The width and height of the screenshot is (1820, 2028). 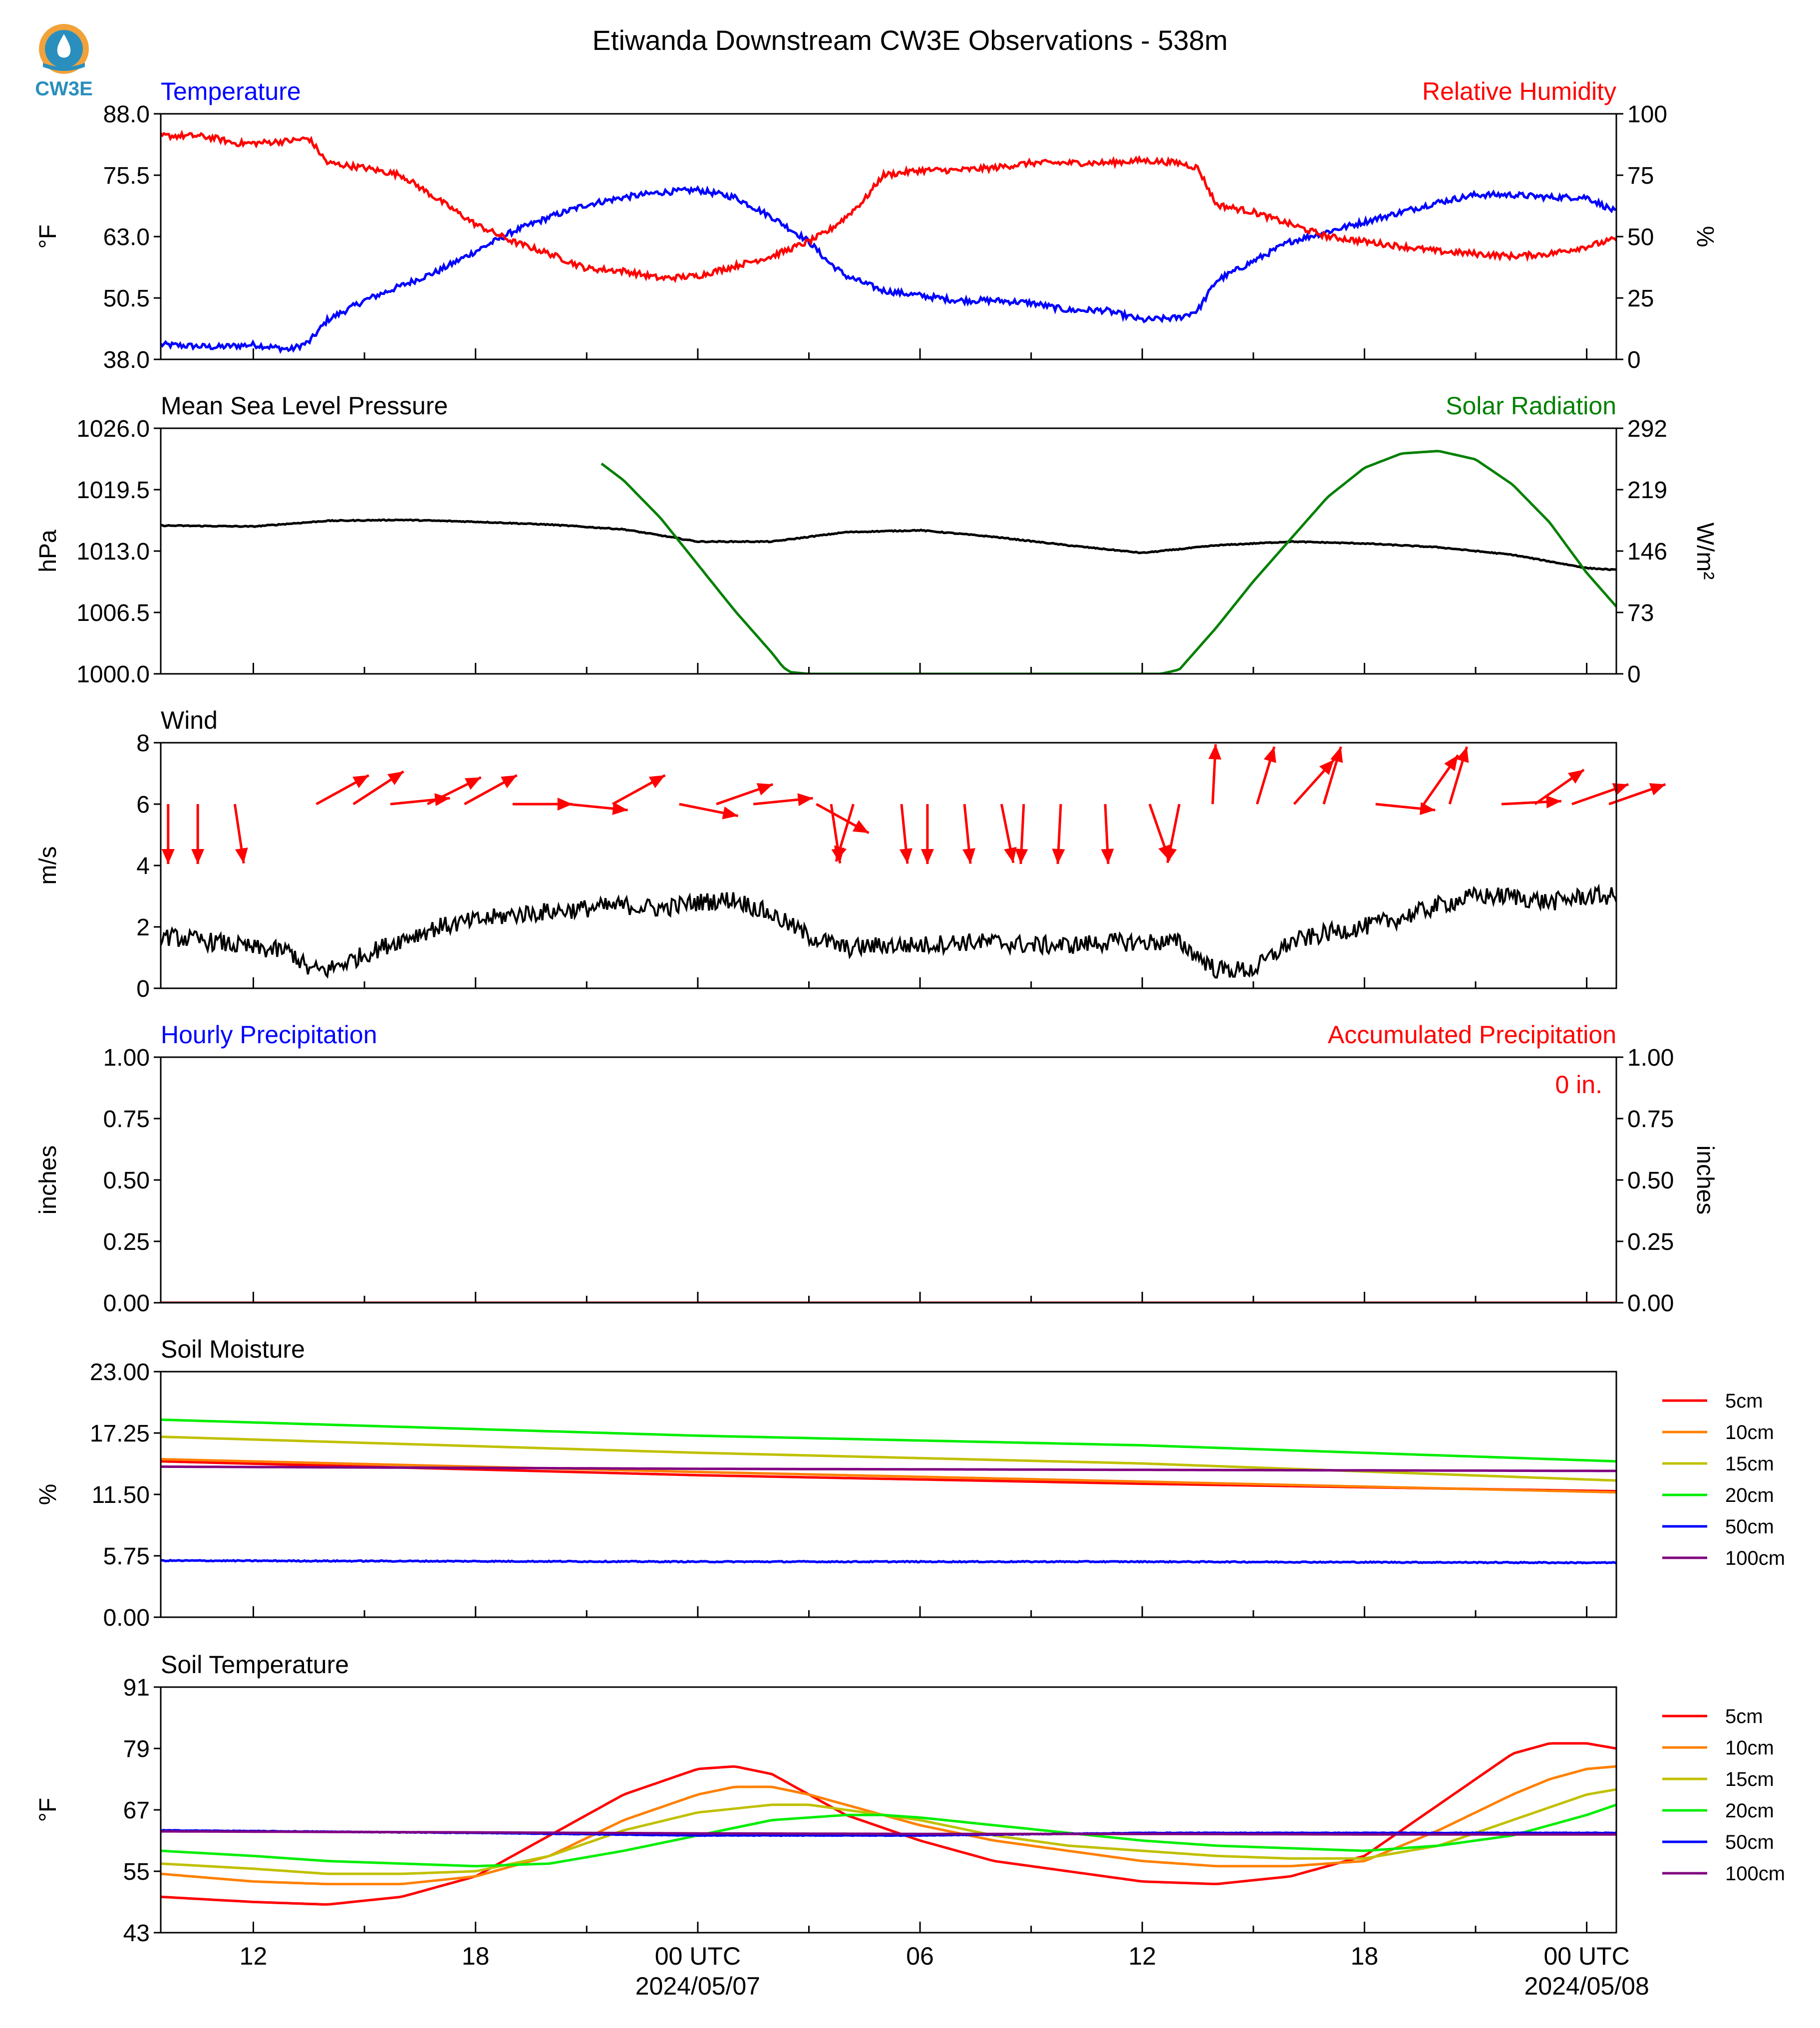 I want to click on legend-label: 50cm, so click(x=1749, y=1842).